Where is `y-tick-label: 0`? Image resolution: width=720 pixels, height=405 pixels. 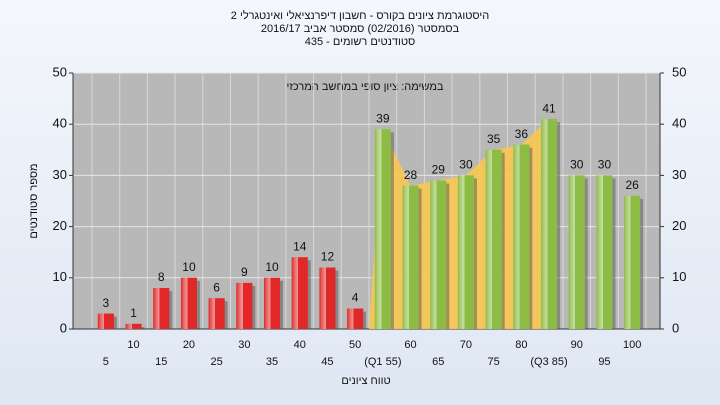
y-tick-label: 0 is located at coordinates (63, 327).